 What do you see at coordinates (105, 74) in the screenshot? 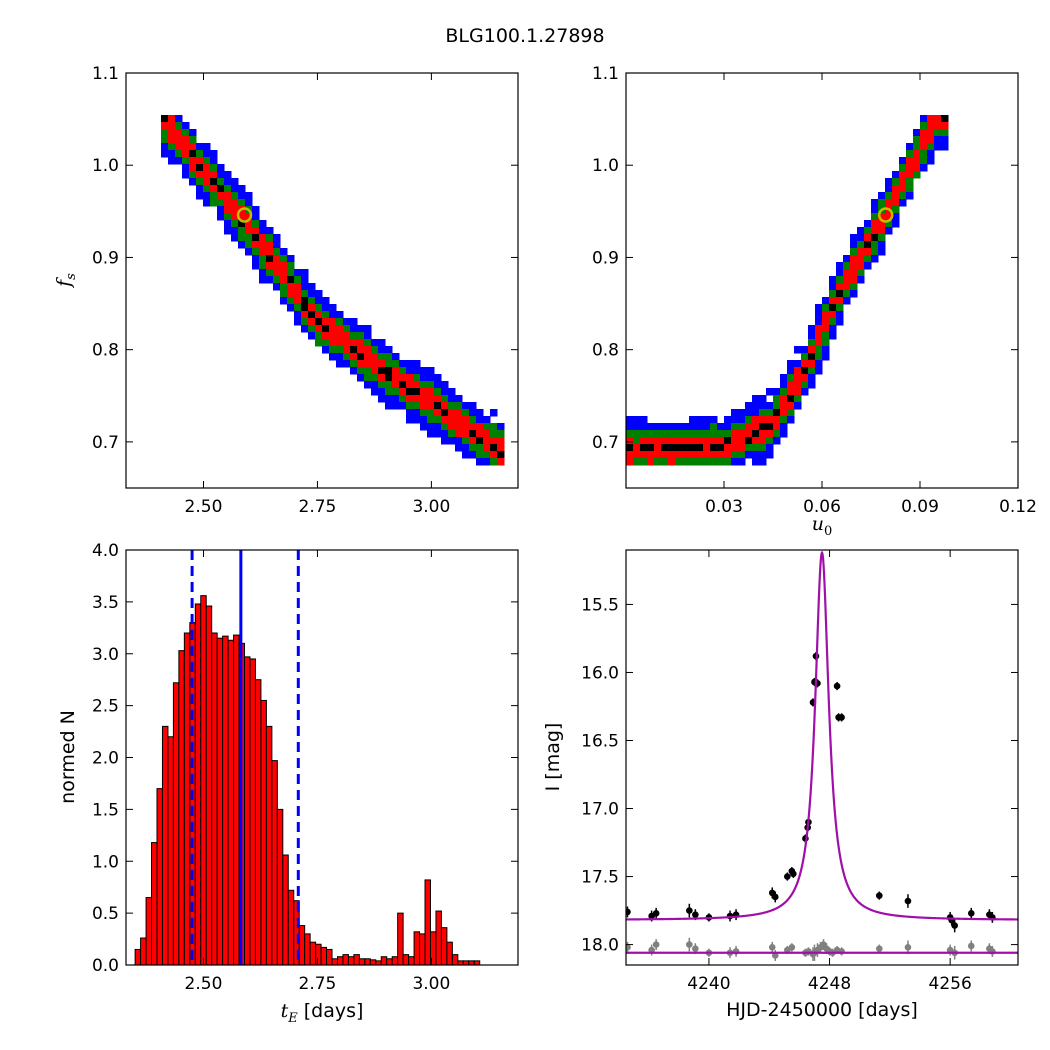
I see `y-tick-label: 1.1` at bounding box center [105, 74].